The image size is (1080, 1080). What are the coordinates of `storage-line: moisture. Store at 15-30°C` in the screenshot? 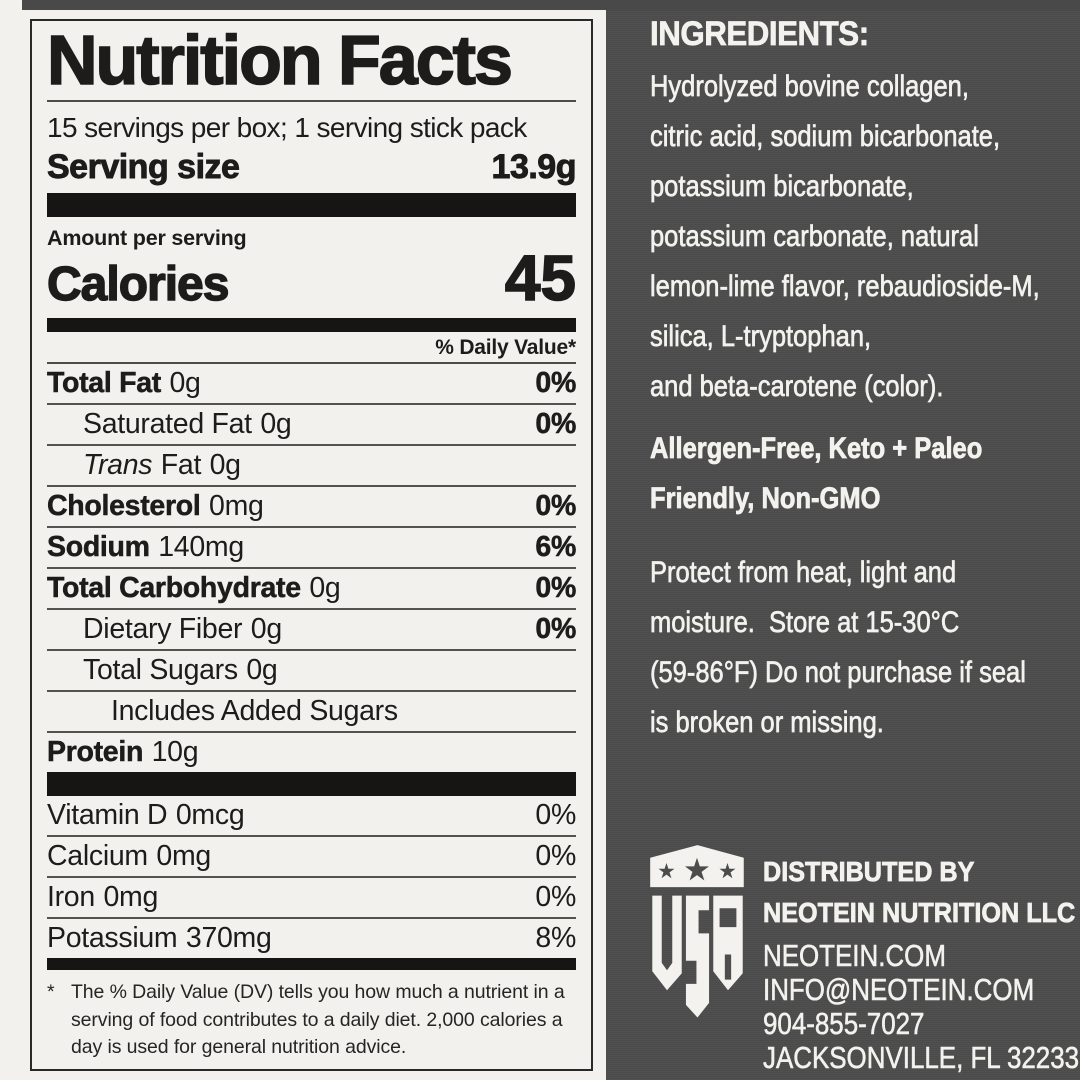 It's located at (805, 623).